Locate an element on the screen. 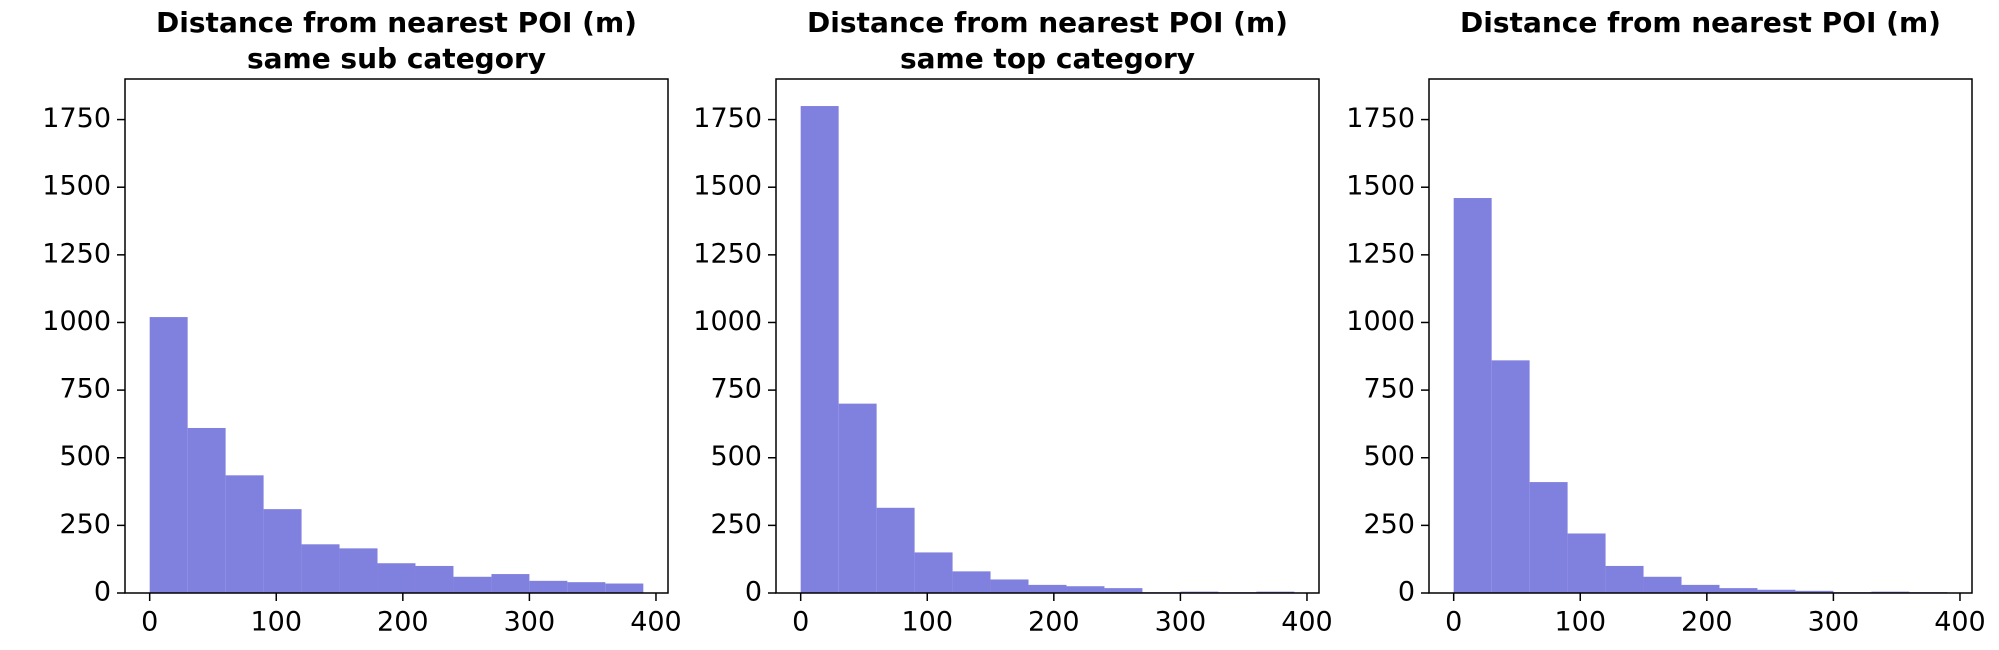 The height and width of the screenshot is (650, 1999). chart-title: same sub category is located at coordinates (396, 58).